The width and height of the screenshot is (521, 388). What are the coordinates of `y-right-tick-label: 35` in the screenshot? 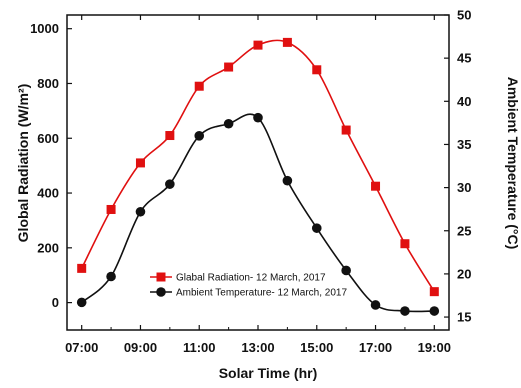 It's located at (464, 144).